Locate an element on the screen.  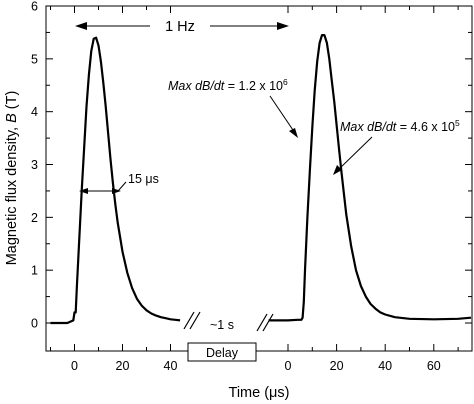
slope-annotation-2: Max dB/dt = 4.6 x 105 is located at coordinates (400, 126).